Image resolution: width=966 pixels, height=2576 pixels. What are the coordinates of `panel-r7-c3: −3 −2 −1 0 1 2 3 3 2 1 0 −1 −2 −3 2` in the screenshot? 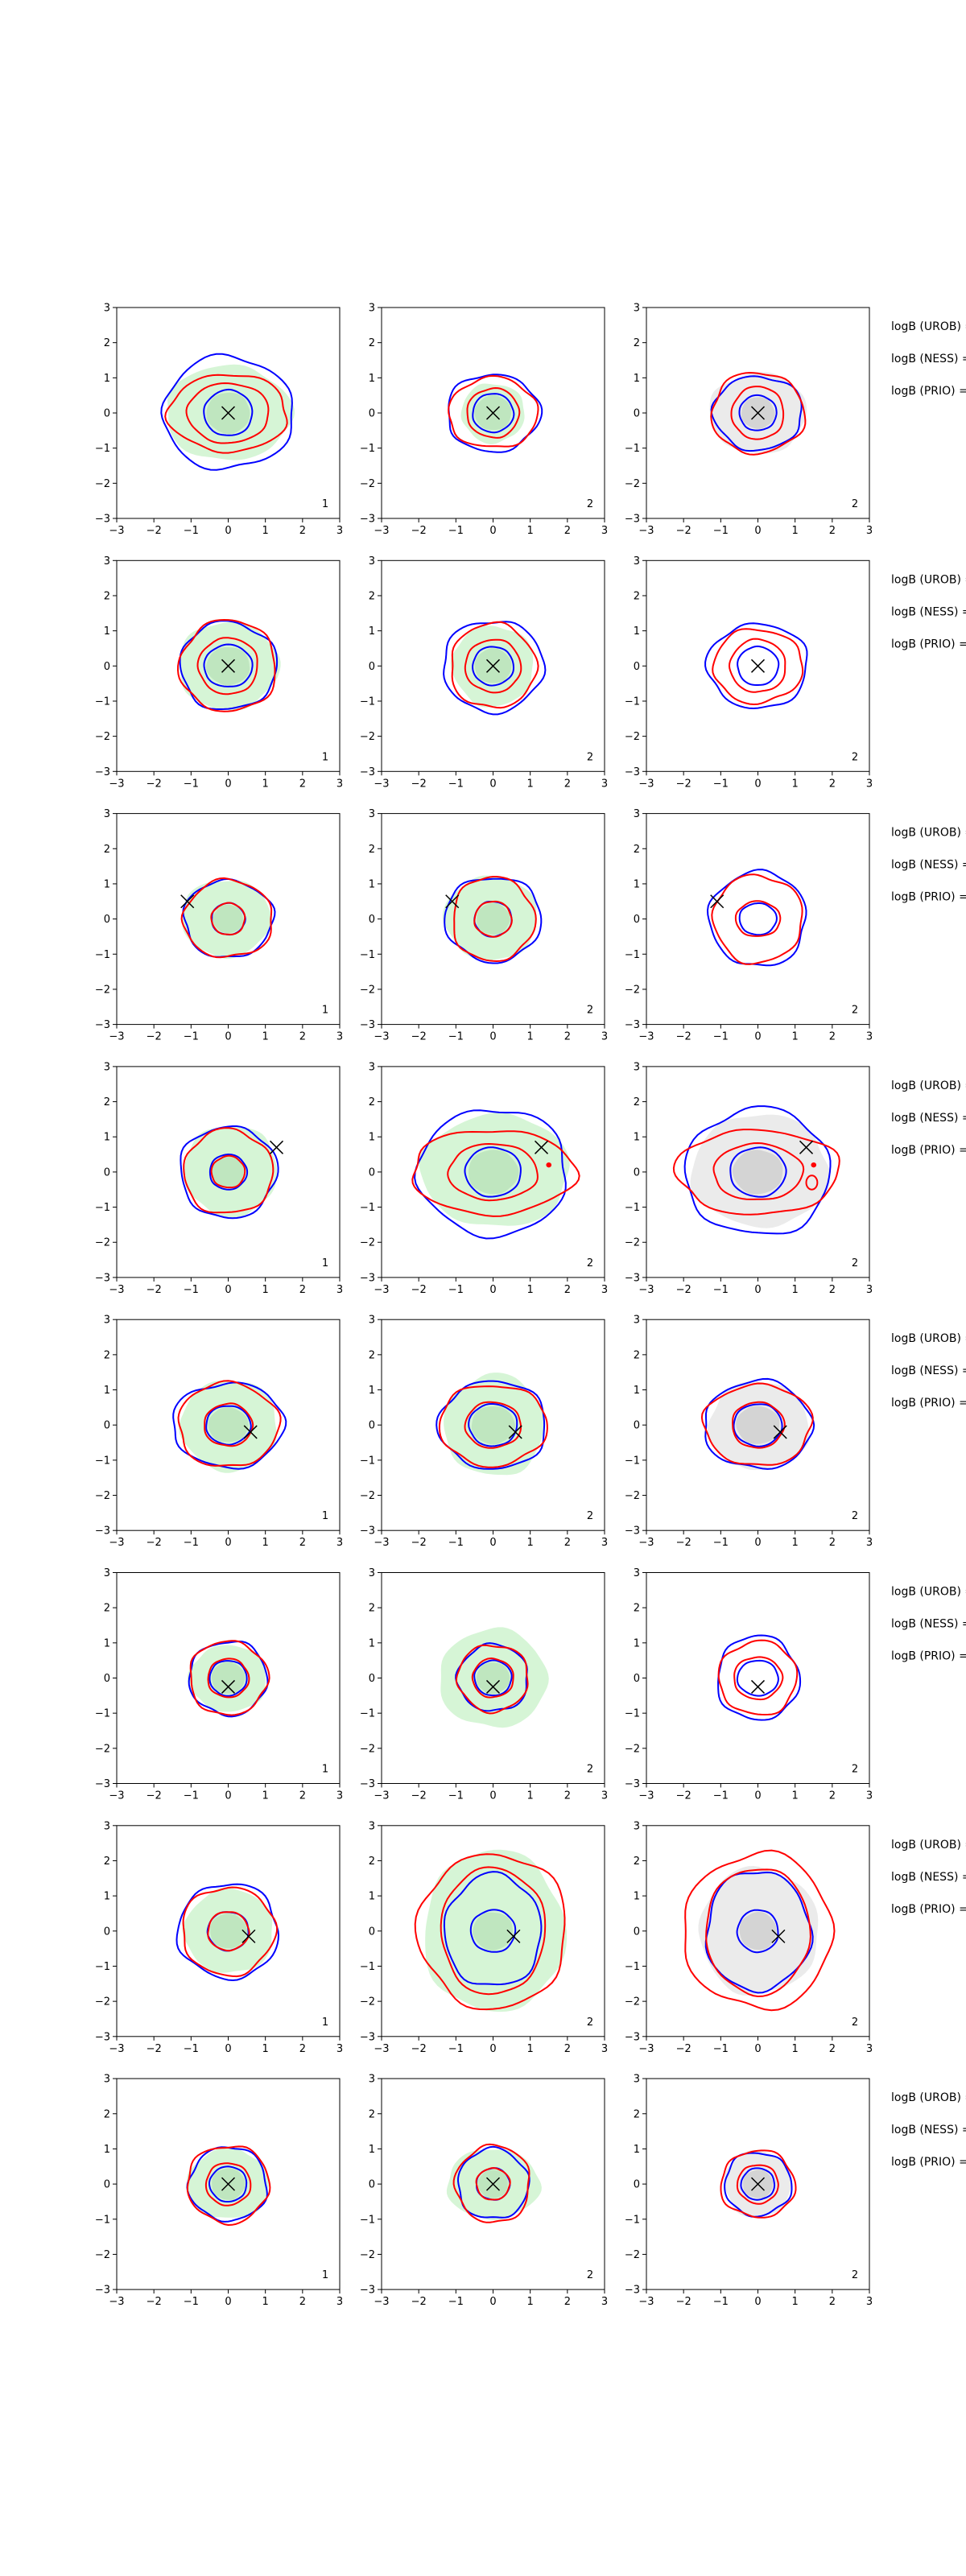 It's located at (749, 1937).